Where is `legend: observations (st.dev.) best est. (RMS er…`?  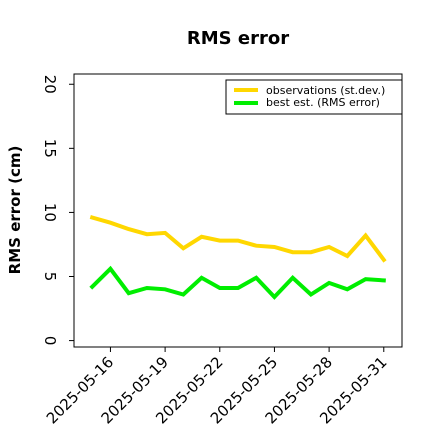 legend: observations (st.dev.) best est. (RMS er… is located at coordinates (314, 97).